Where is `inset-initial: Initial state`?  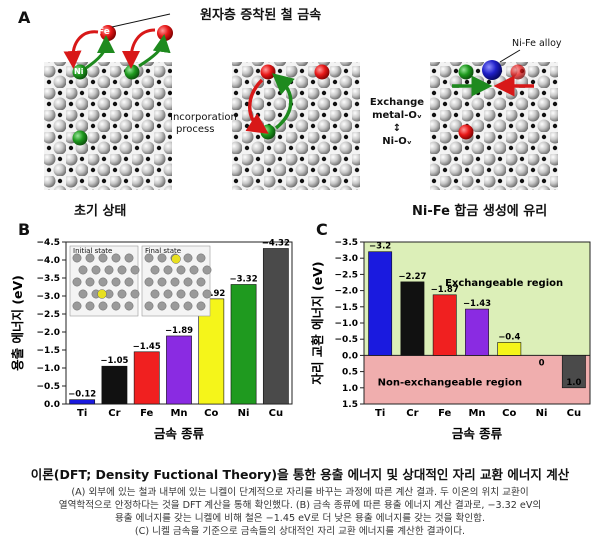 inset-initial: Initial state is located at coordinates (104, 281).